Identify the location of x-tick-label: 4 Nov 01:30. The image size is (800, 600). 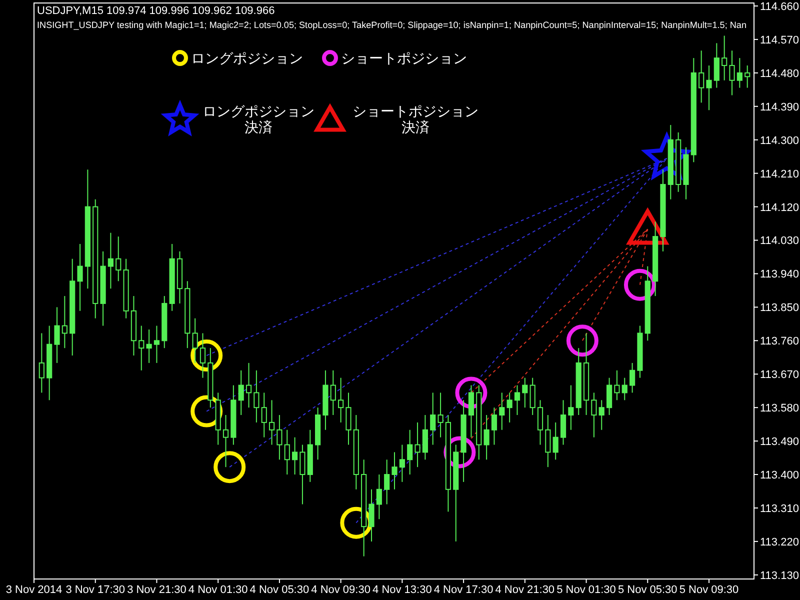
(218, 590).